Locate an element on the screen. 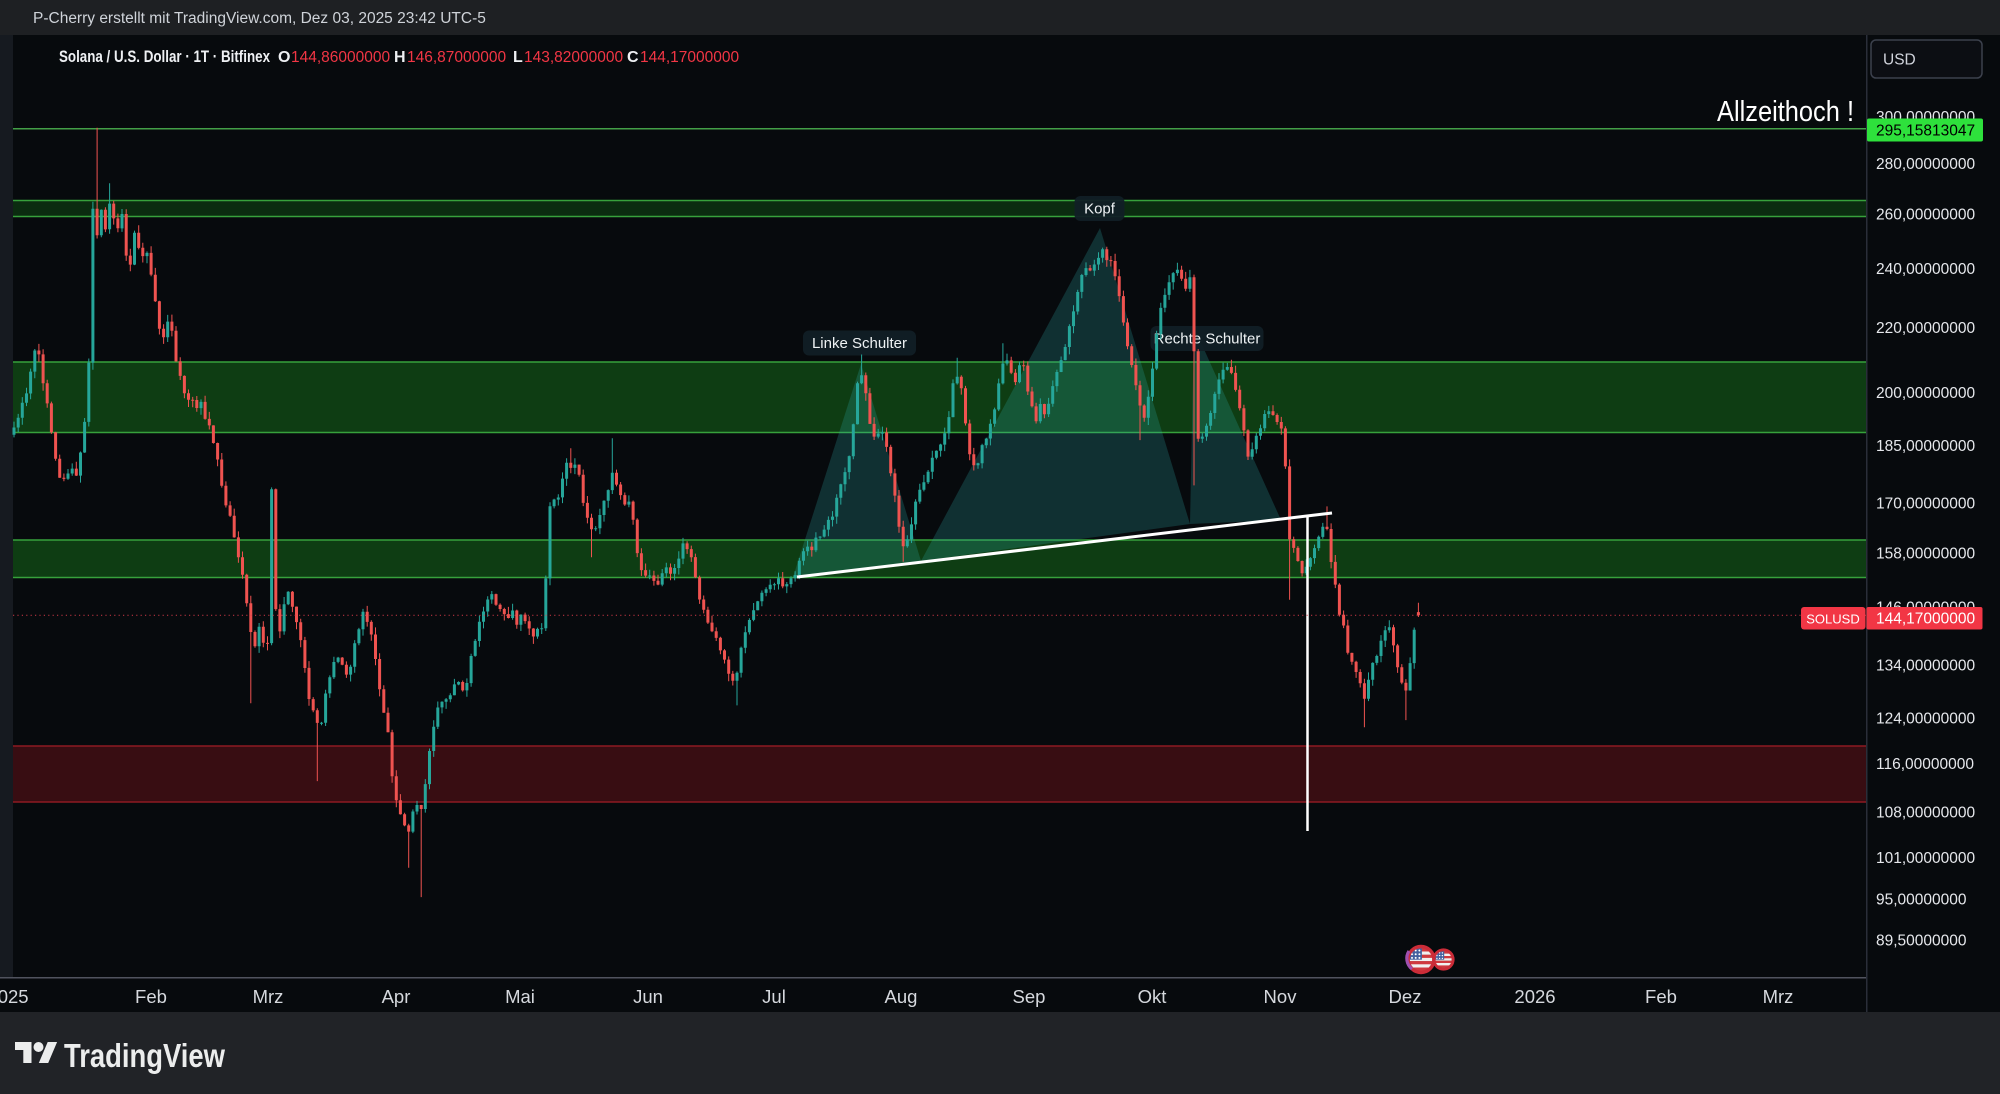 The width and height of the screenshot is (2000, 1094). svg-text: 170,00000000 is located at coordinates (1926, 504).